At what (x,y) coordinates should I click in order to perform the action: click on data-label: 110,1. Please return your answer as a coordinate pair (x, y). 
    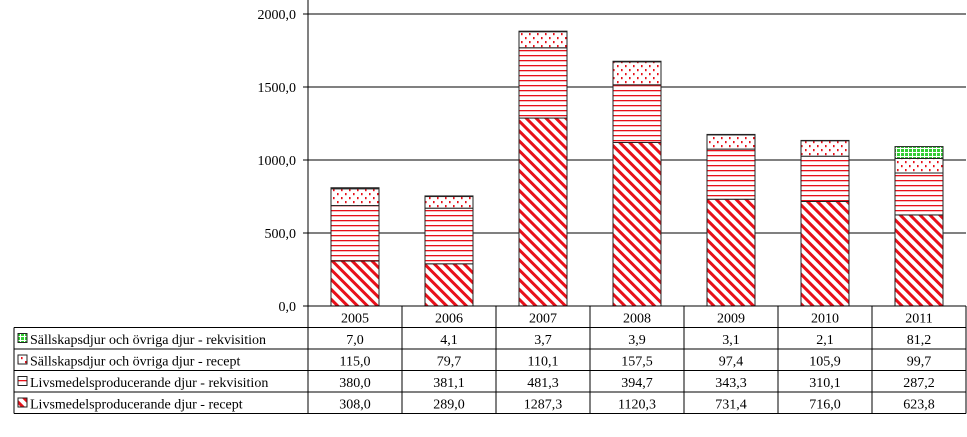
    Looking at the image, I should click on (543, 362).